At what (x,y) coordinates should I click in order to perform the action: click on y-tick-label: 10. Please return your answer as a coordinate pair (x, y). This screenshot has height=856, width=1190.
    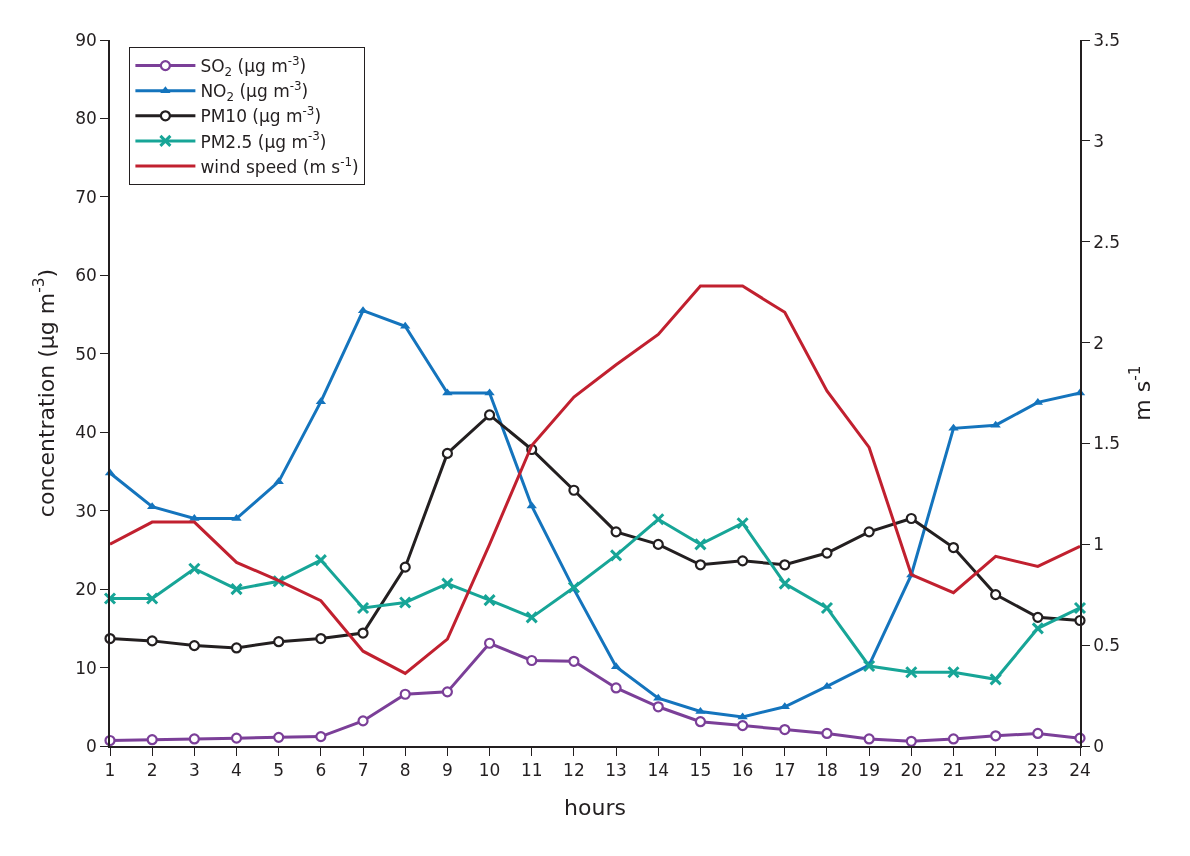
    Looking at the image, I should click on (86, 667).